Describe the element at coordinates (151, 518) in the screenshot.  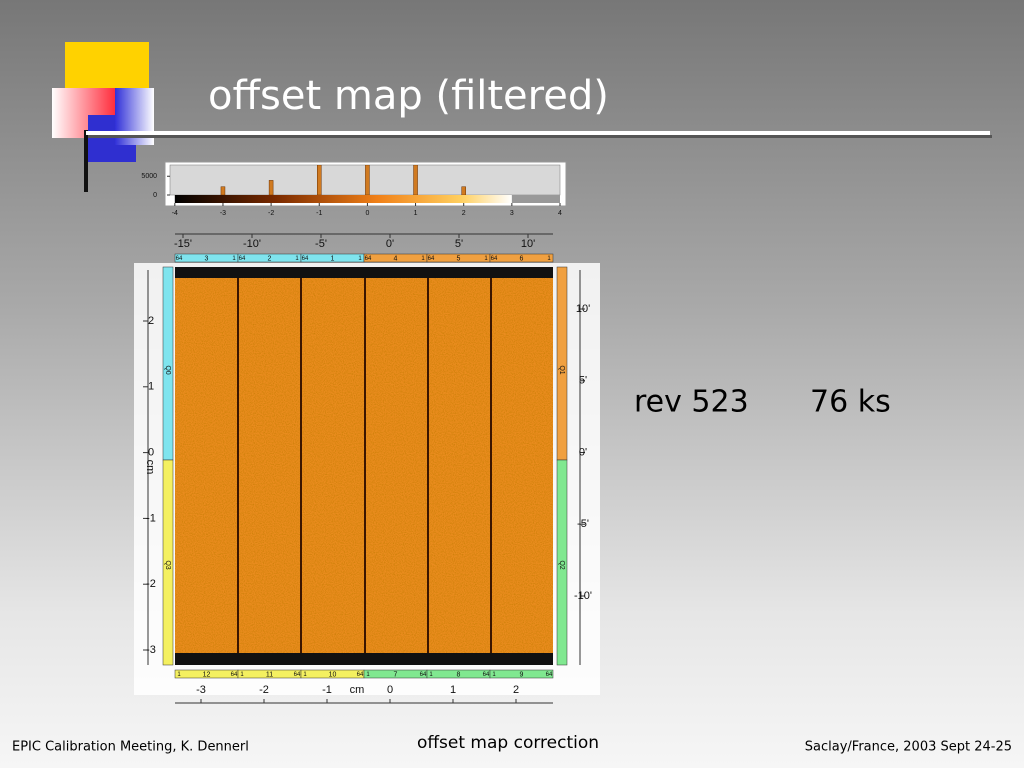
I see `left-tick-label: -1` at that location.